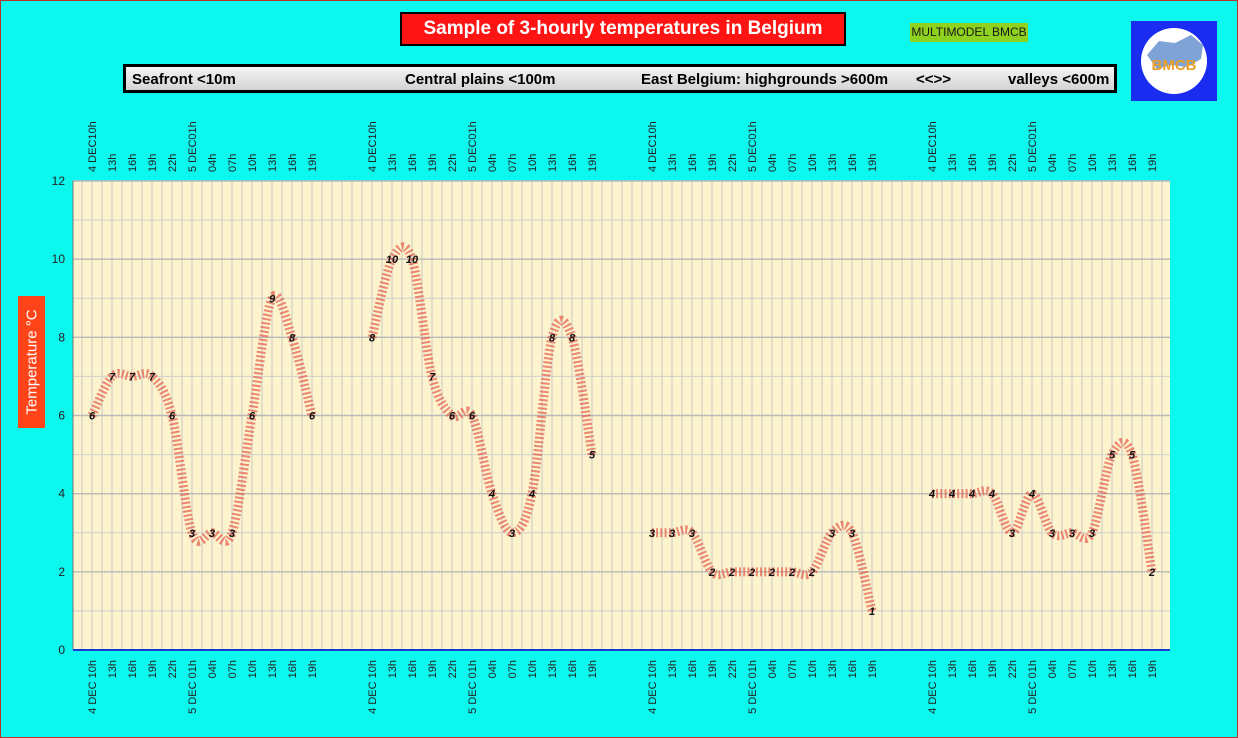 Image resolution: width=1238 pixels, height=738 pixels. Describe the element at coordinates (61, 494) in the screenshot. I see `y-tick-label: 4` at that location.